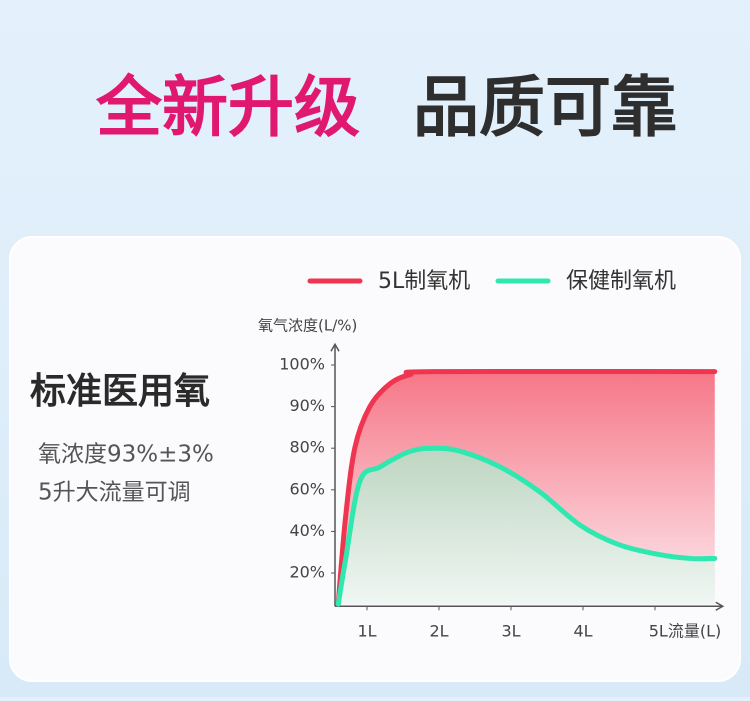  What do you see at coordinates (366, 631) in the screenshot?
I see `x-tick-label: 1L` at bounding box center [366, 631].